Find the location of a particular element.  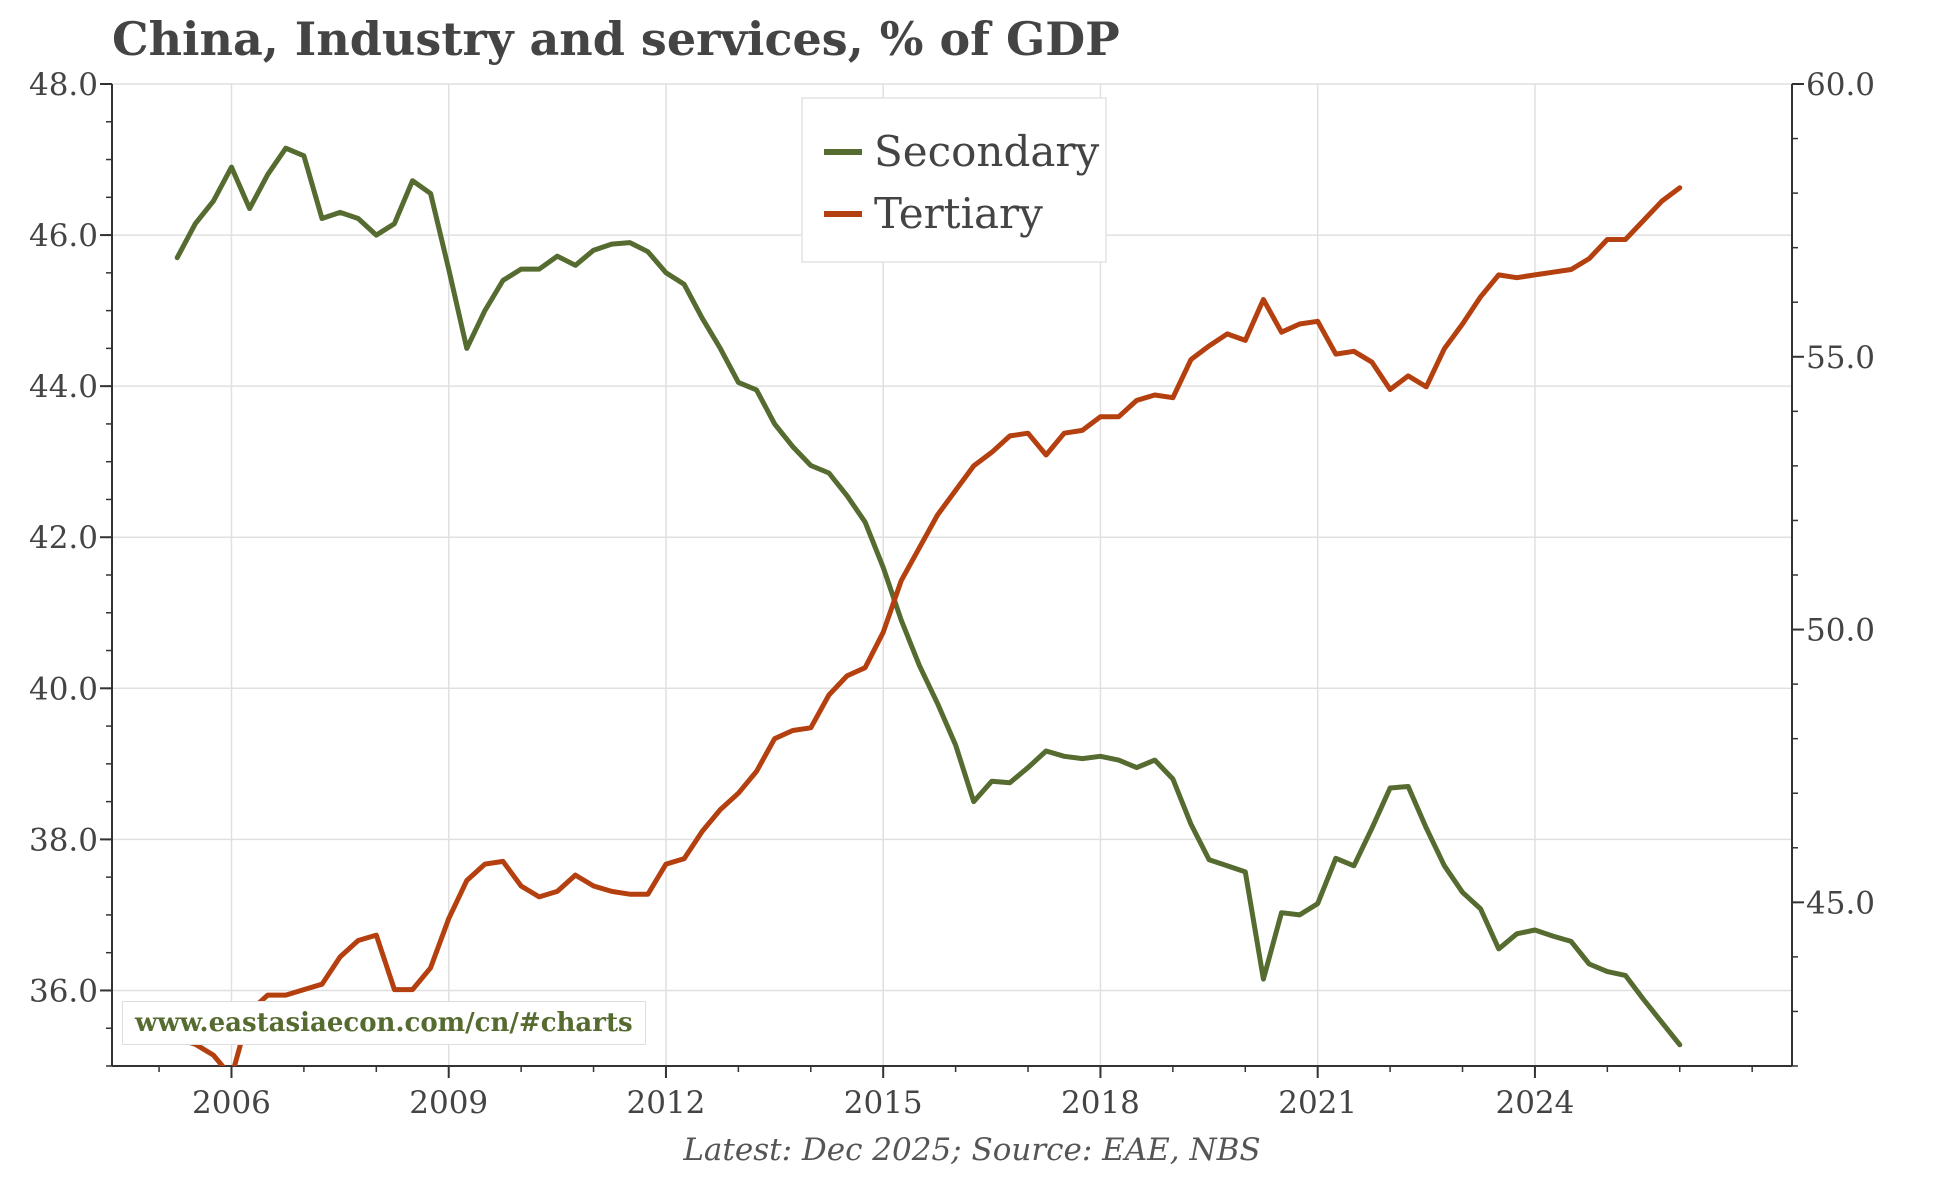

left-tick-label: 48.0 is located at coordinates (63, 85).